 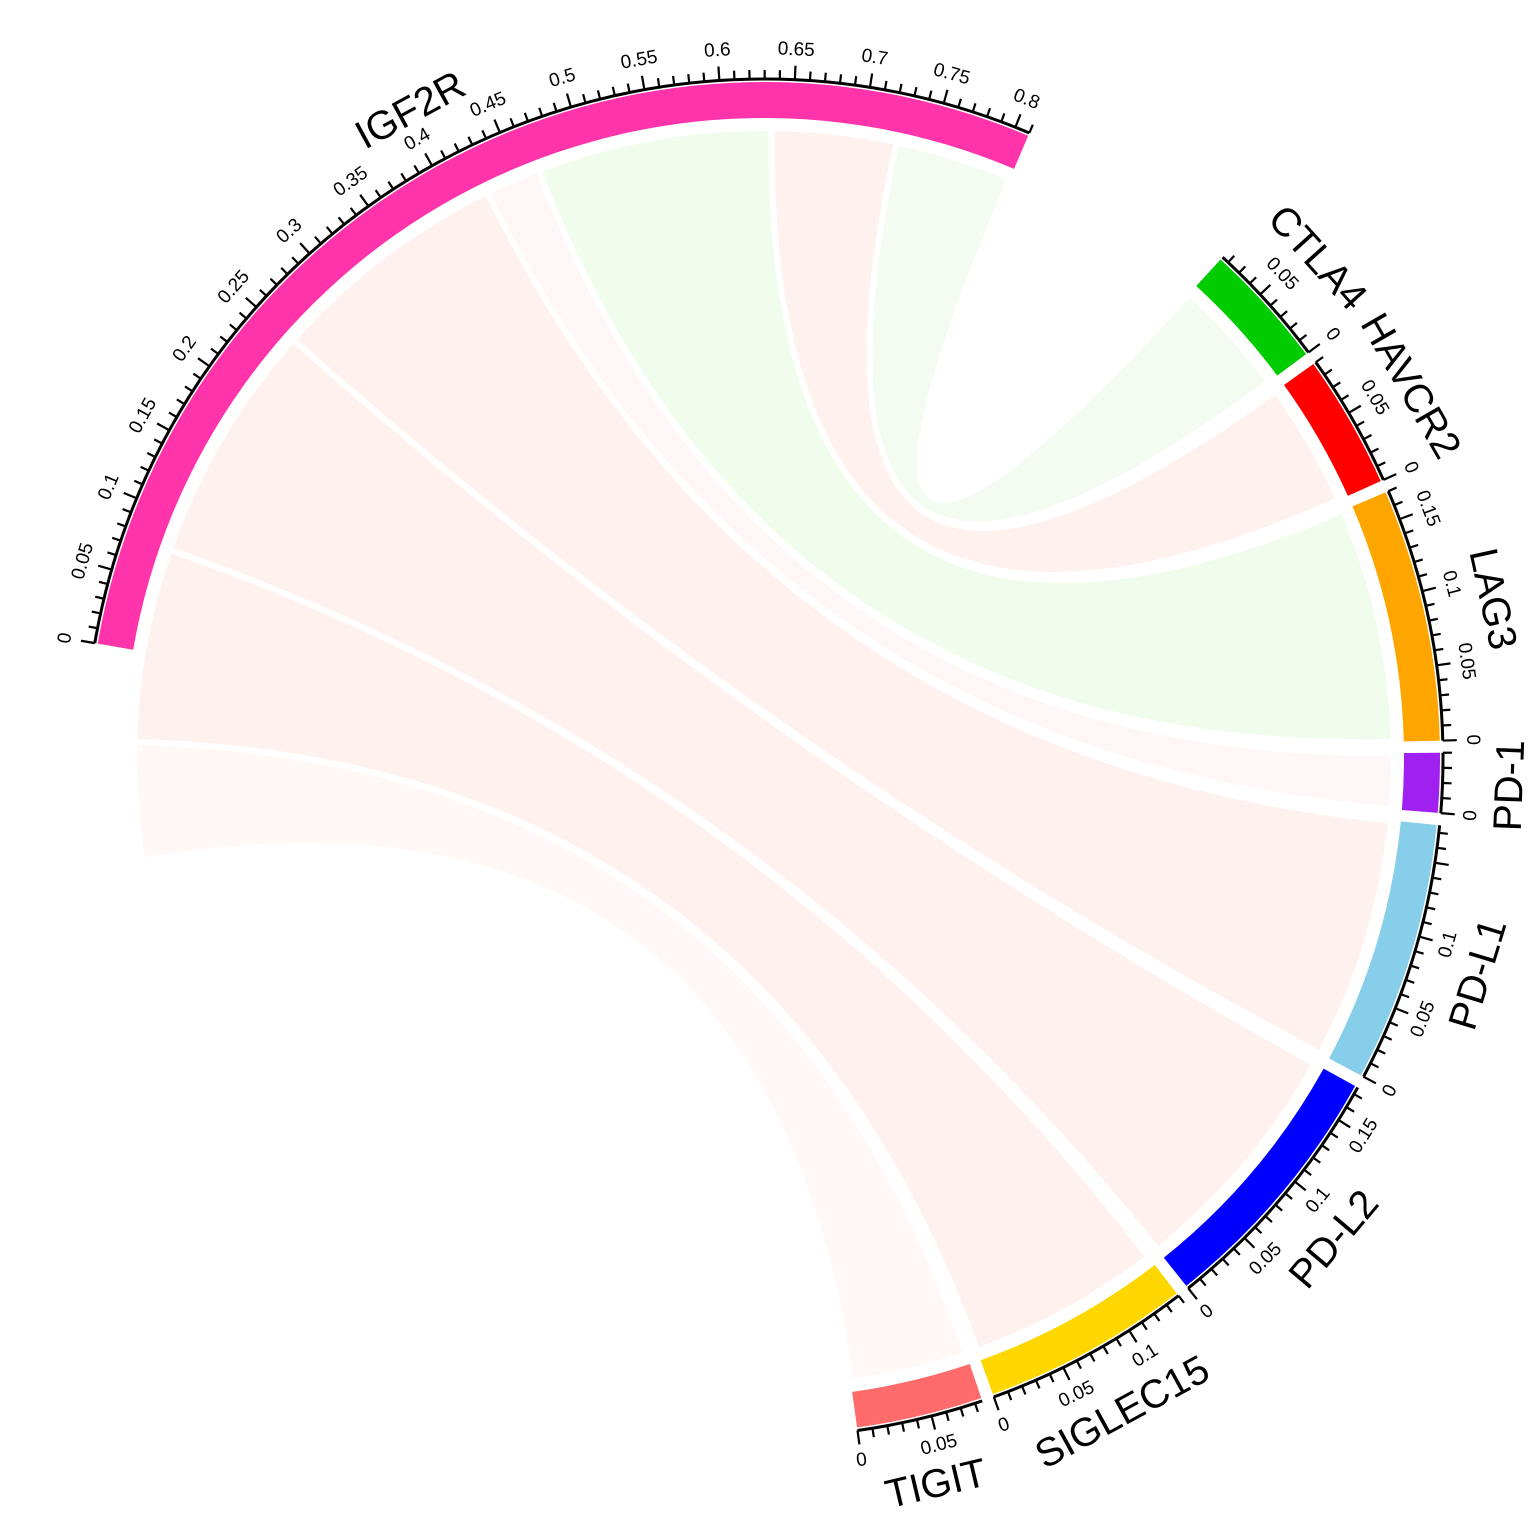 What do you see at coordinates (1410, 467) in the screenshot?
I see `tick-label-havcr2: 0` at bounding box center [1410, 467].